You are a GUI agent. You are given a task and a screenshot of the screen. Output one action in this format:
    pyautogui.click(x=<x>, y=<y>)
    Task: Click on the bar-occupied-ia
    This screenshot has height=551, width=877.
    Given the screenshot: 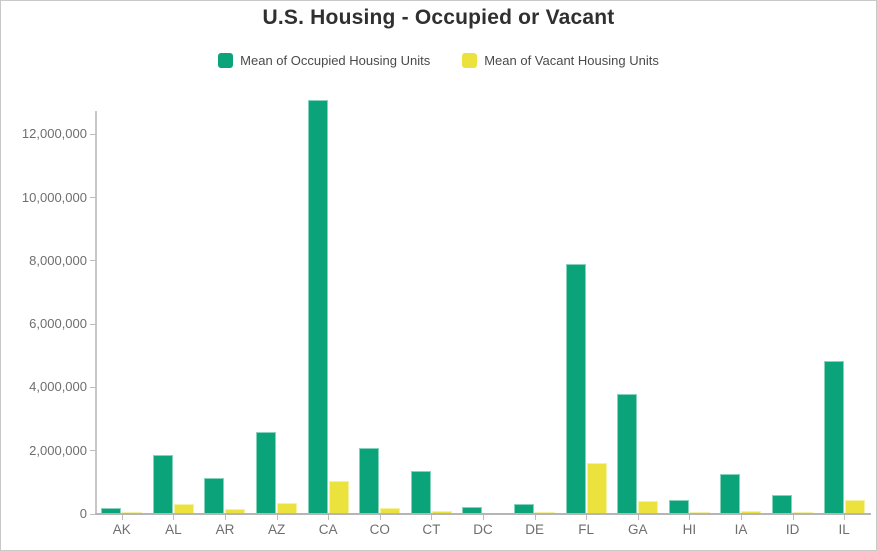 What is the action you would take?
    pyautogui.click(x=730, y=494)
    